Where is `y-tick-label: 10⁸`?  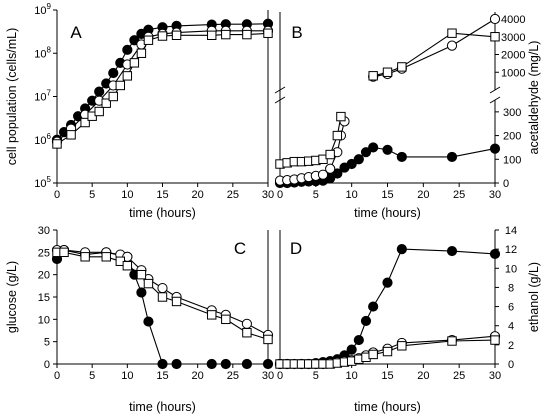
y-tick-label: 10⁸ is located at coordinates (42, 52).